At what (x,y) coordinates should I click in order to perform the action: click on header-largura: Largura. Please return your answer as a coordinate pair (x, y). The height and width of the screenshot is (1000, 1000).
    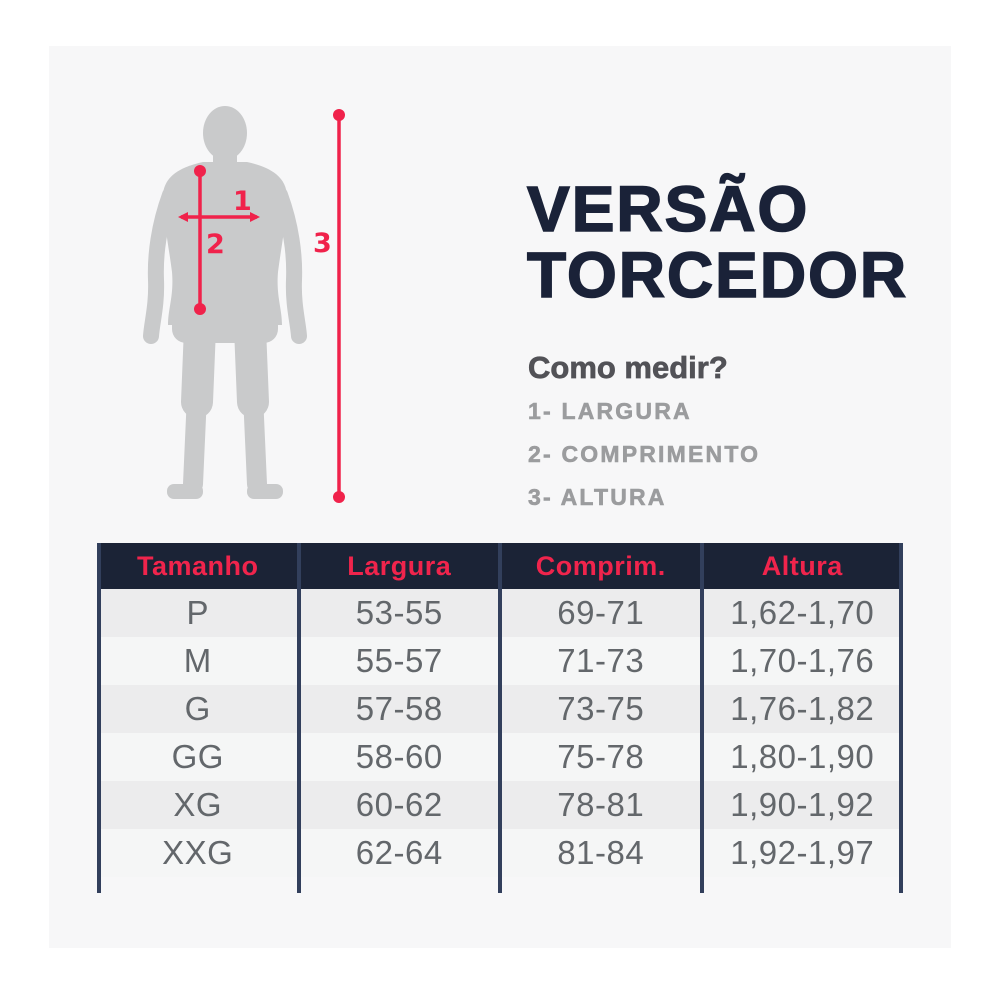
    Looking at the image, I should click on (399, 565).